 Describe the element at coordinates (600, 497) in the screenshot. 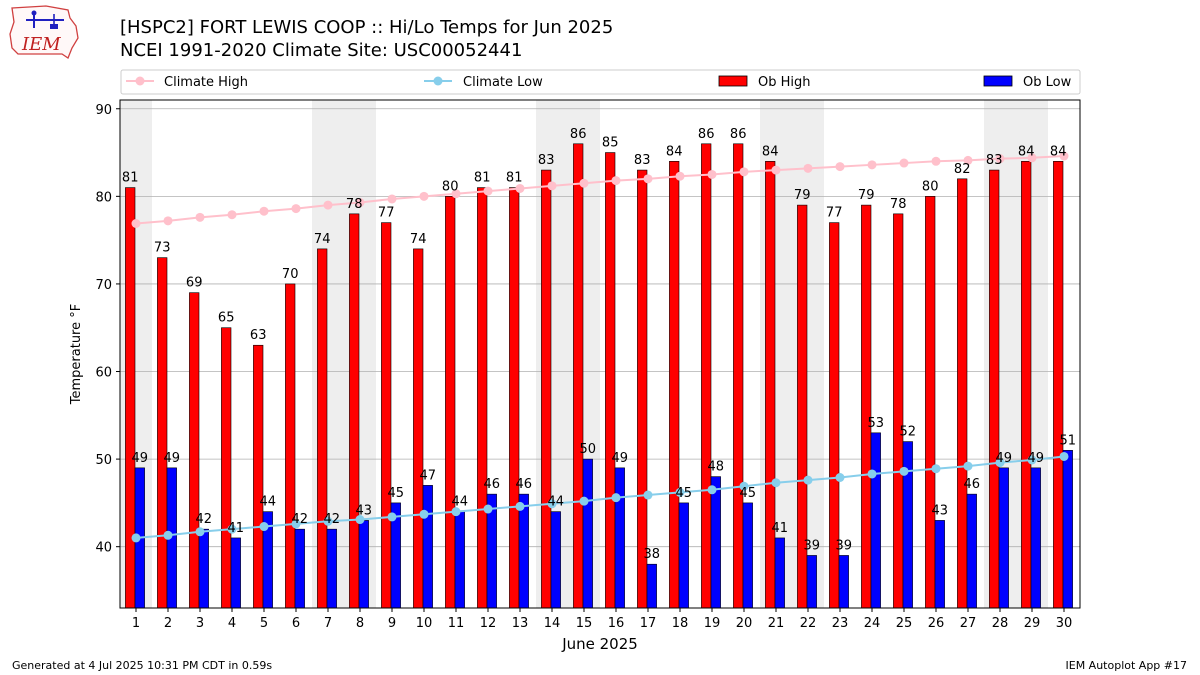

I see `climate-low-line` at that location.